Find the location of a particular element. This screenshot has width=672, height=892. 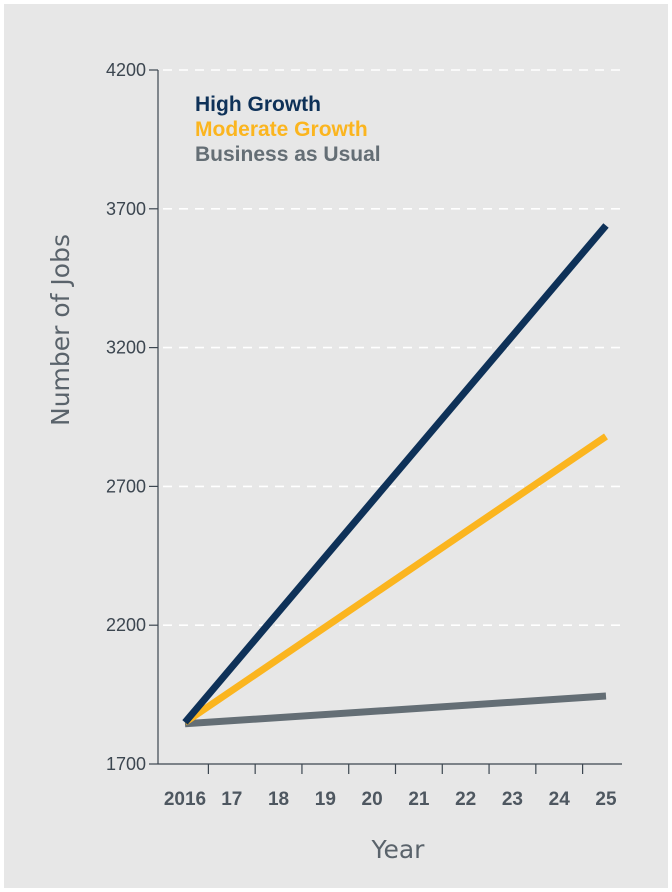

y-tick-label: 3700 is located at coordinates (126, 209).